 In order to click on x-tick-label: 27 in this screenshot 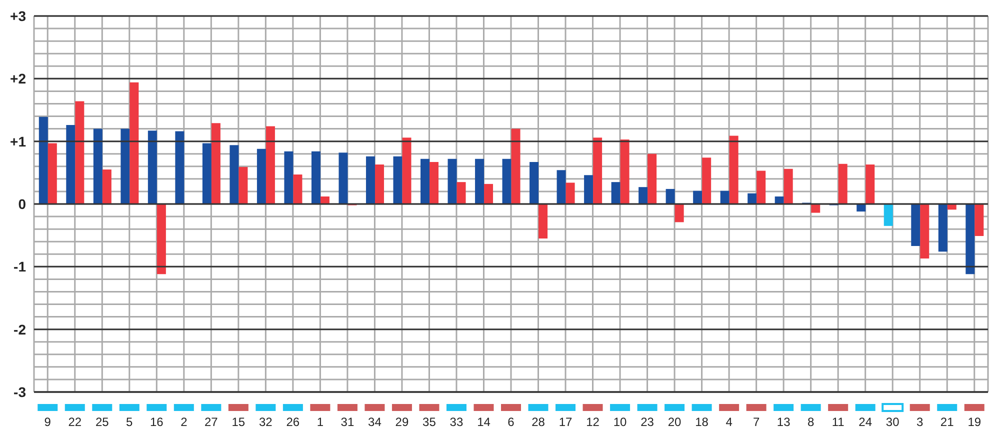, I will do `click(211, 421)`.